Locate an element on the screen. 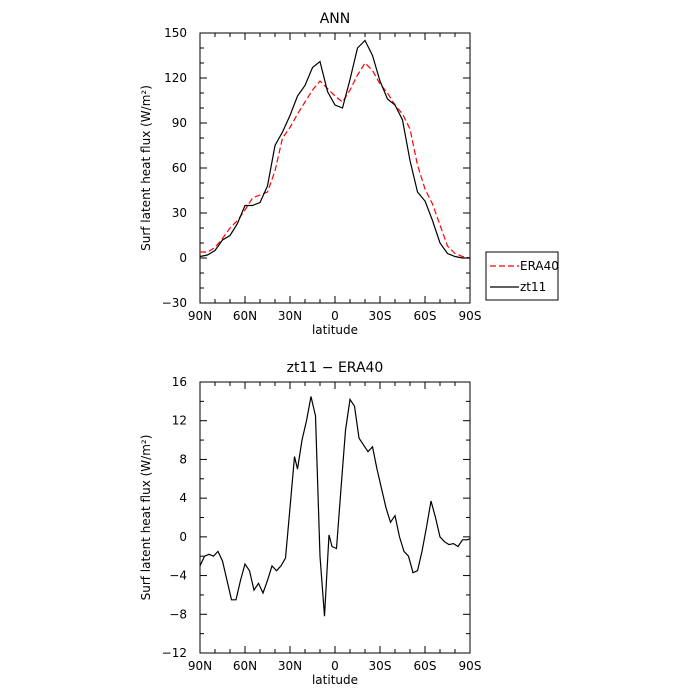 This screenshot has height=700, width=700. y-tick-label: 150 is located at coordinates (175, 33).